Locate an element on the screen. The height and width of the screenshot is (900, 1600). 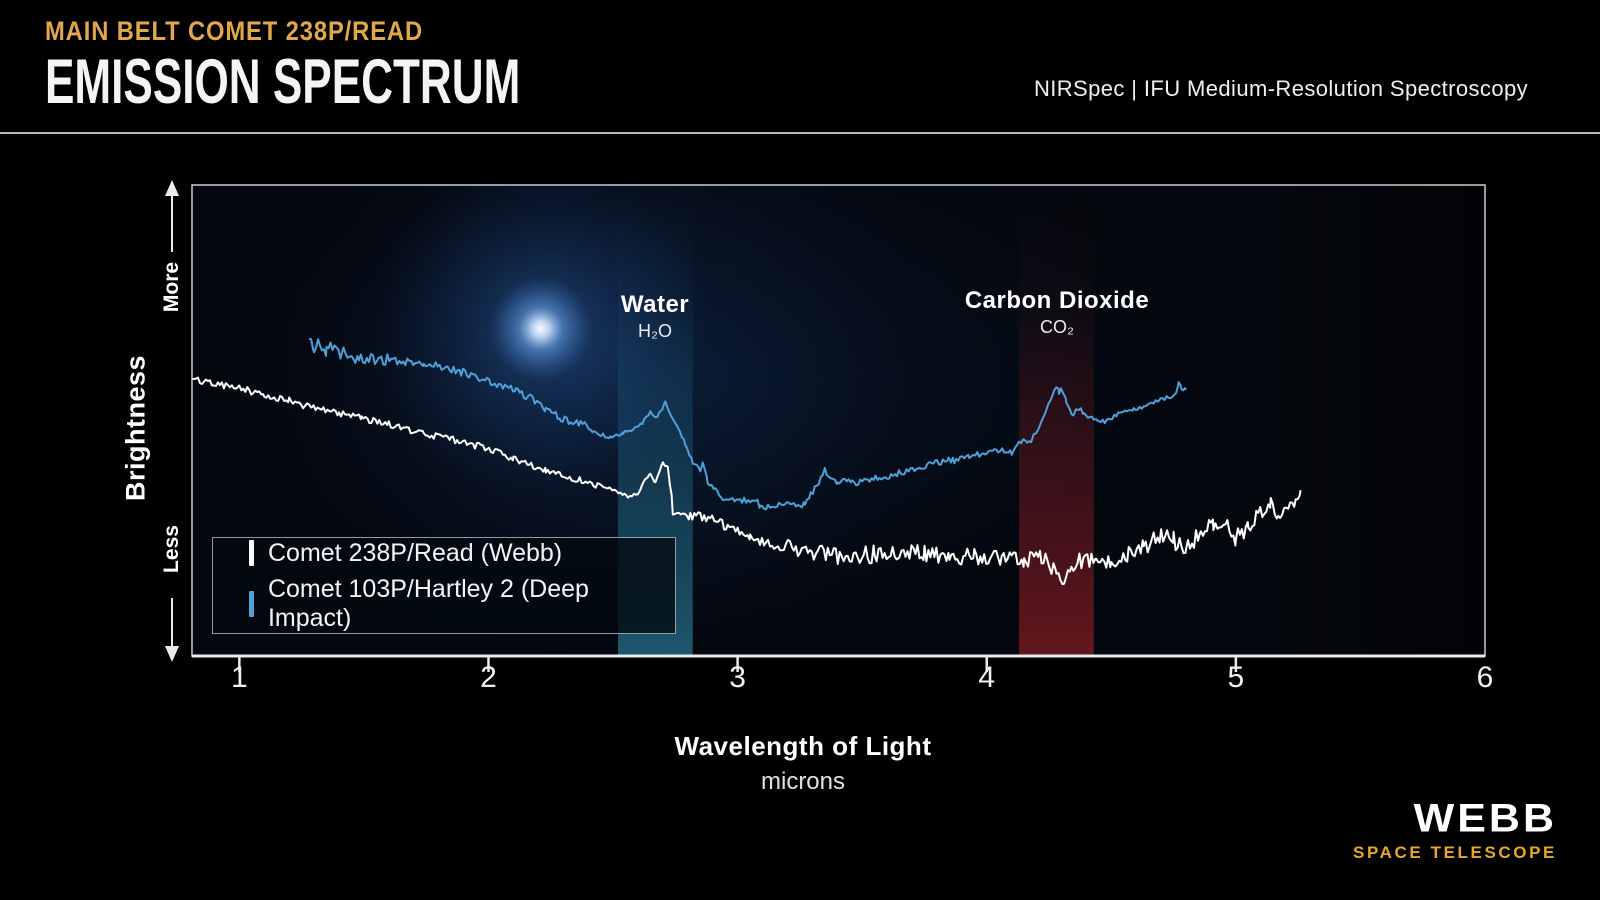
x-tick-label: 2 is located at coordinates (488, 677).